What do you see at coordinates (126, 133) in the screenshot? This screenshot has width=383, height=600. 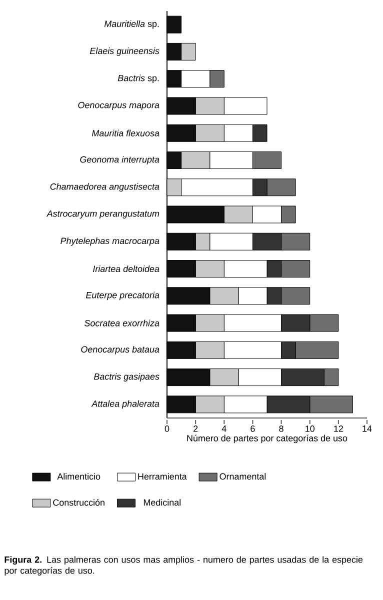 I see `y-tick-label: Mauritia flexuosa` at bounding box center [126, 133].